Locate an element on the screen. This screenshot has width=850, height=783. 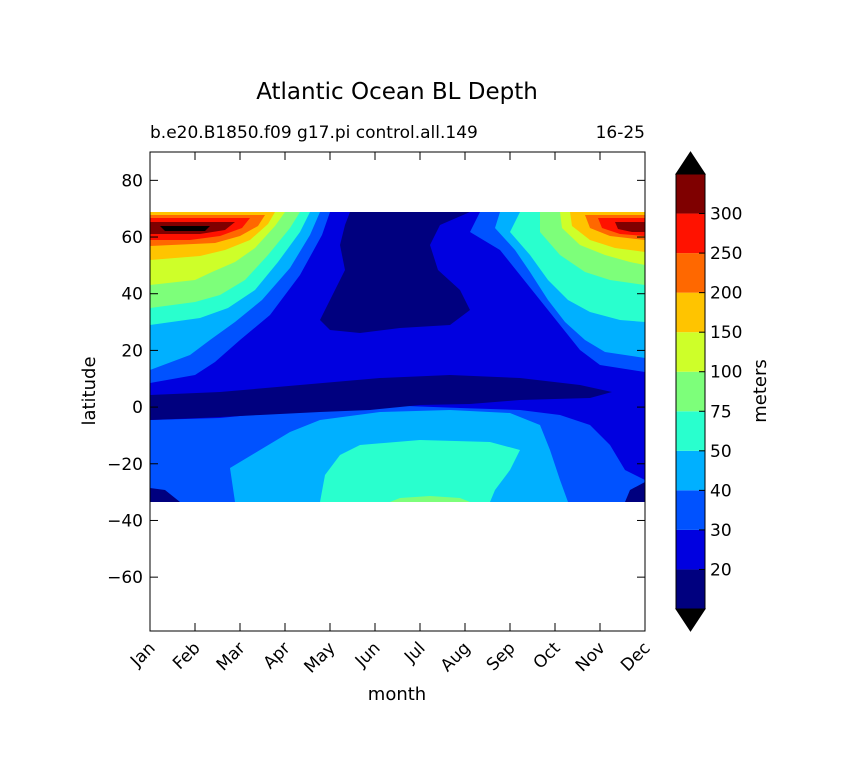
x-tick-label: Aug is located at coordinates (456, 657).